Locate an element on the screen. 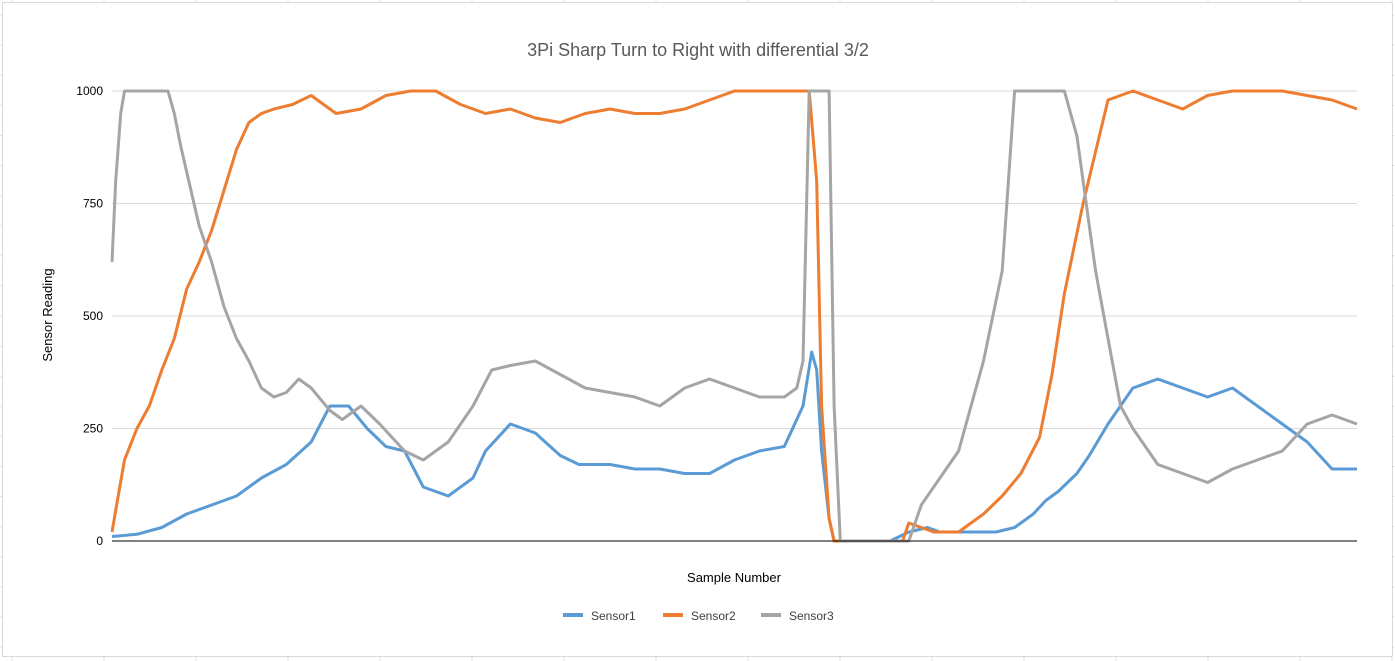 This screenshot has height=661, width=1395. legend-item-sensor3: Sensor3 is located at coordinates (797, 616).